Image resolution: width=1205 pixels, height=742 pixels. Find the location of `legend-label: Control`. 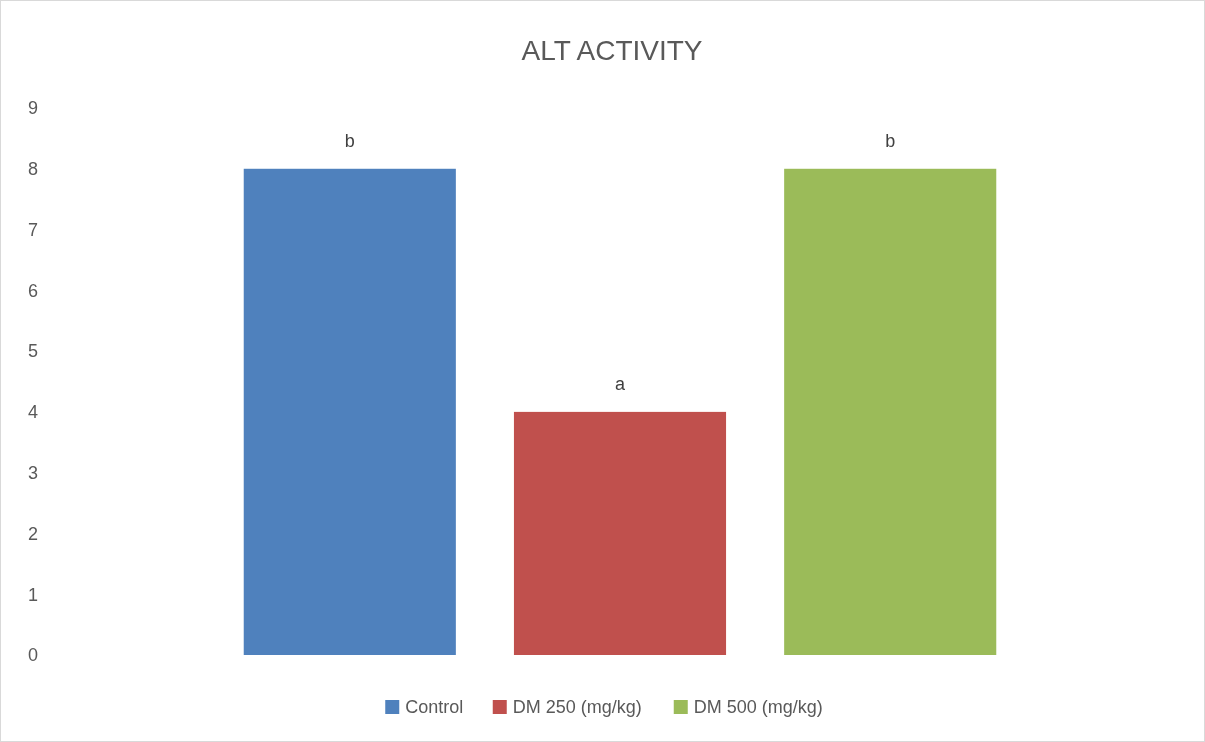

legend-label: Control is located at coordinates (434, 707).